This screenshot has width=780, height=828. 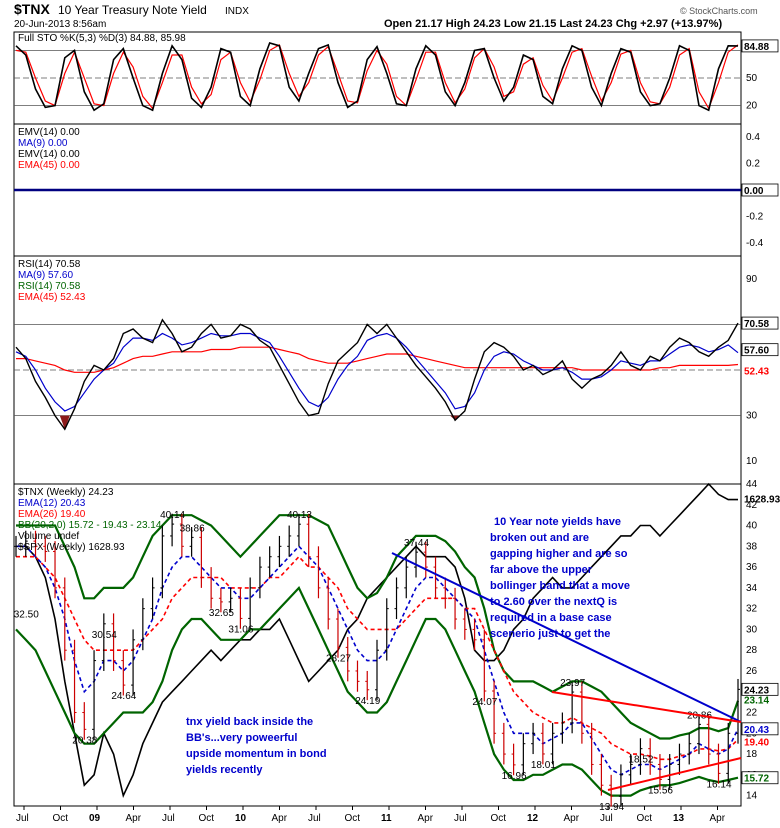 I want to click on x-tick-label: 12, so click(x=533, y=818).